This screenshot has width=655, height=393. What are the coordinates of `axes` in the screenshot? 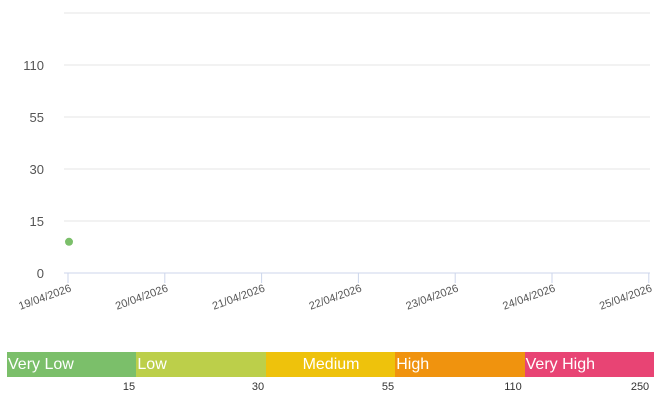 It's located at (357, 277).